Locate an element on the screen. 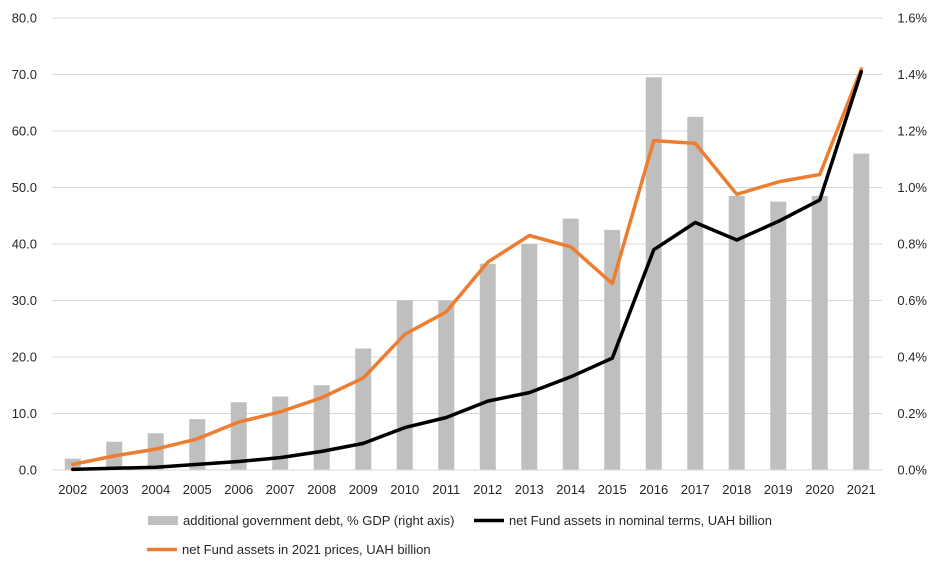 Image resolution: width=938 pixels, height=573 pixels. legend-swatch is located at coordinates (163, 520).